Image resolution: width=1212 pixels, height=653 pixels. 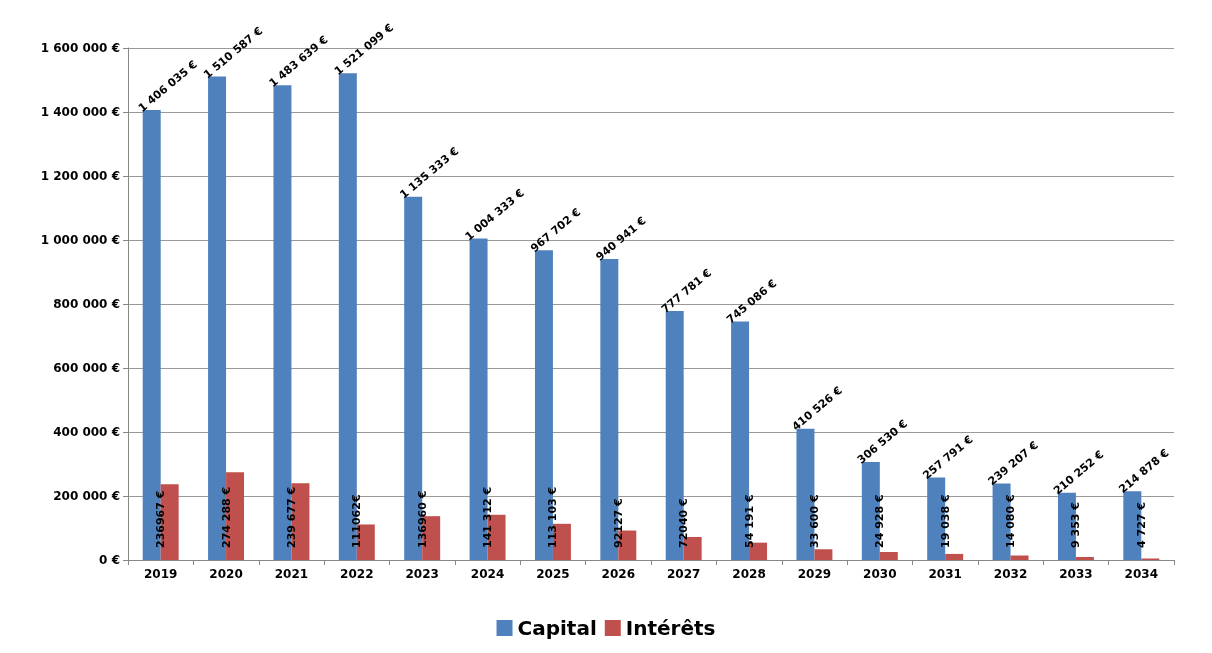 I want to click on y-tick-label: 600 000 €, so click(x=86, y=368).